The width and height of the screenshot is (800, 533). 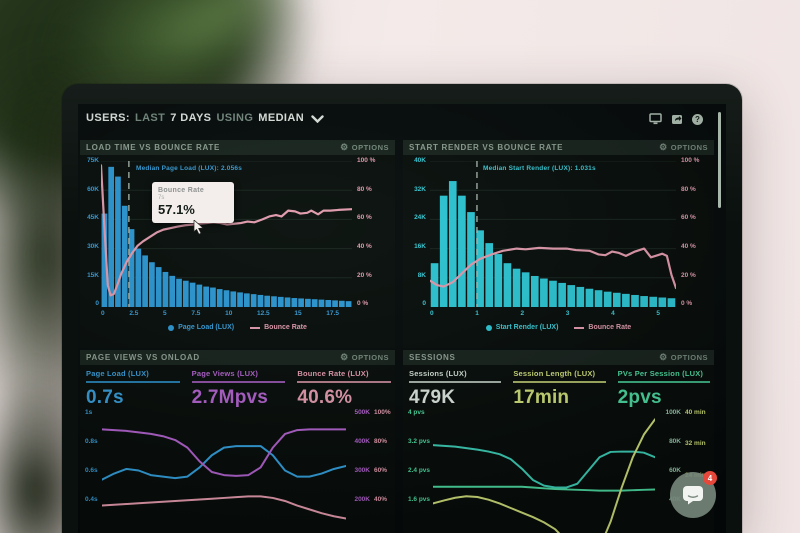 What do you see at coordinates (364, 189) in the screenshot?
I see `axis-label: 80 %` at bounding box center [364, 189].